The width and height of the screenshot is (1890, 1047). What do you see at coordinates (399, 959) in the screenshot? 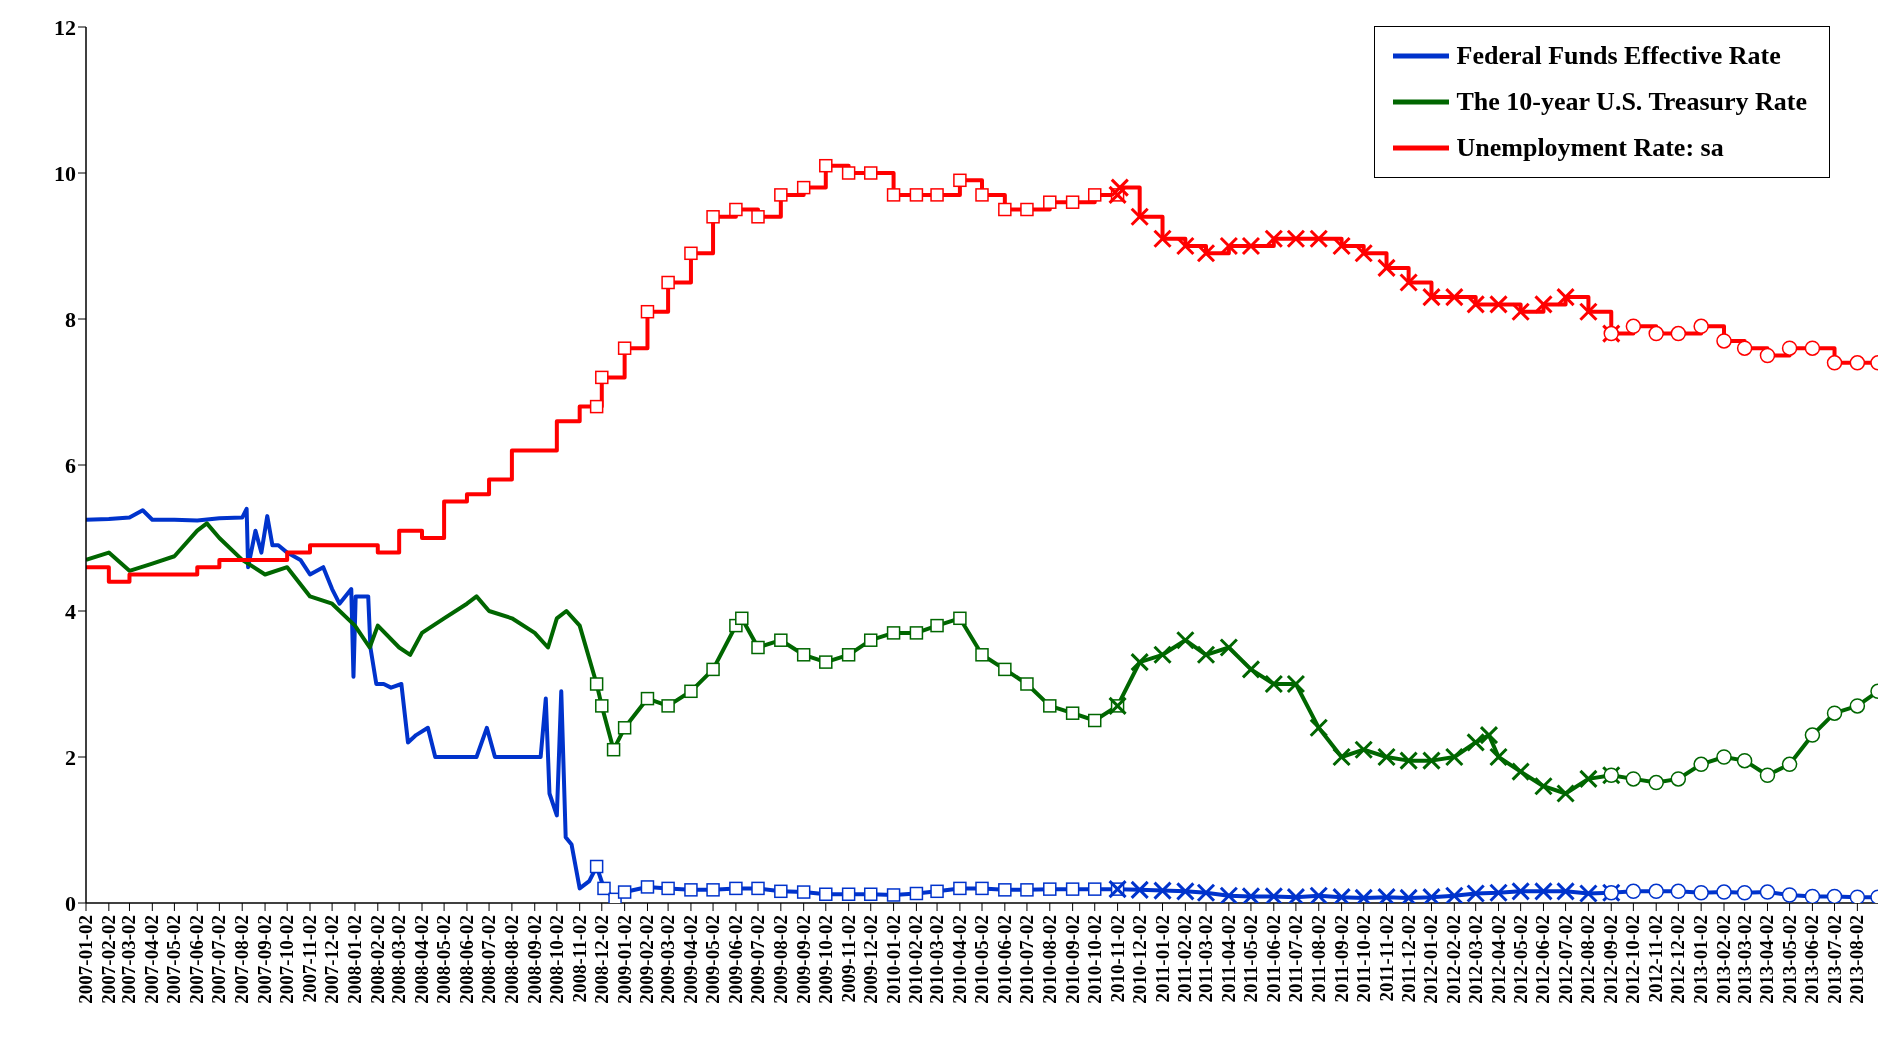
I see `x-tick-label: 2008-03-02` at bounding box center [399, 959].